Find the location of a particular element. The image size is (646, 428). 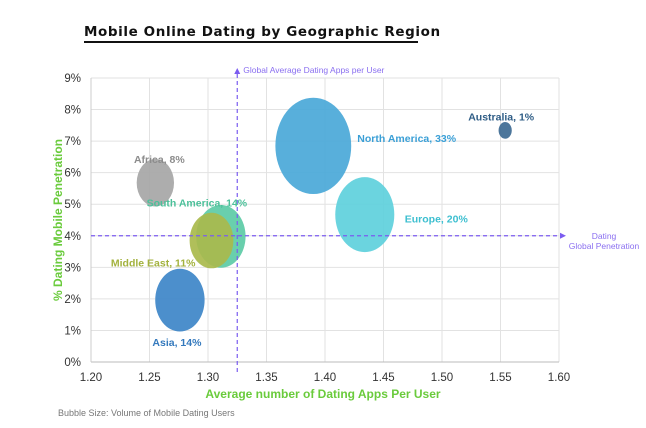

arrow-up-icon is located at coordinates (237, 71).